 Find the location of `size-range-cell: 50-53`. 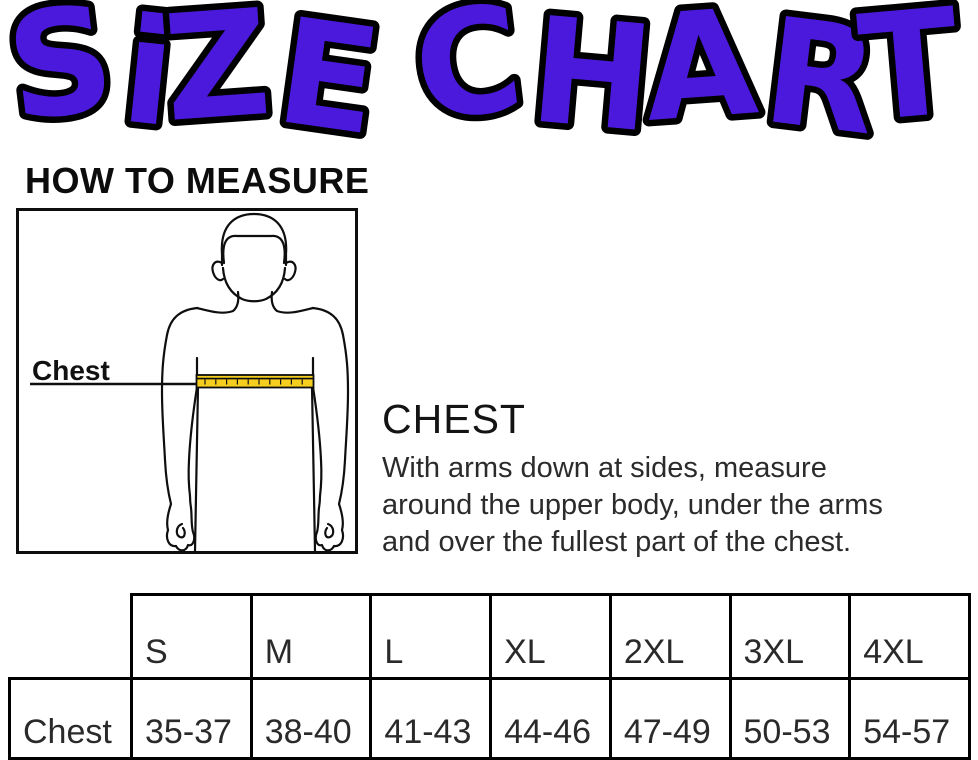

size-range-cell: 50-53 is located at coordinates (790, 718).